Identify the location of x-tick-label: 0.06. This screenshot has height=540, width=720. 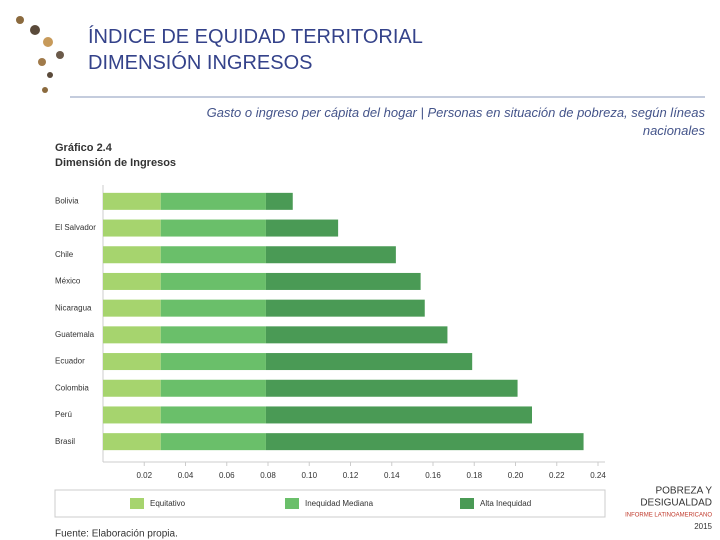
(227, 475).